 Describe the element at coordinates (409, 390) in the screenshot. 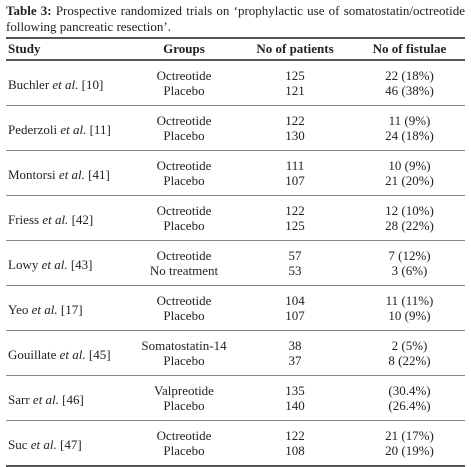

I see `fistulae-cell: (30.4%)` at that location.